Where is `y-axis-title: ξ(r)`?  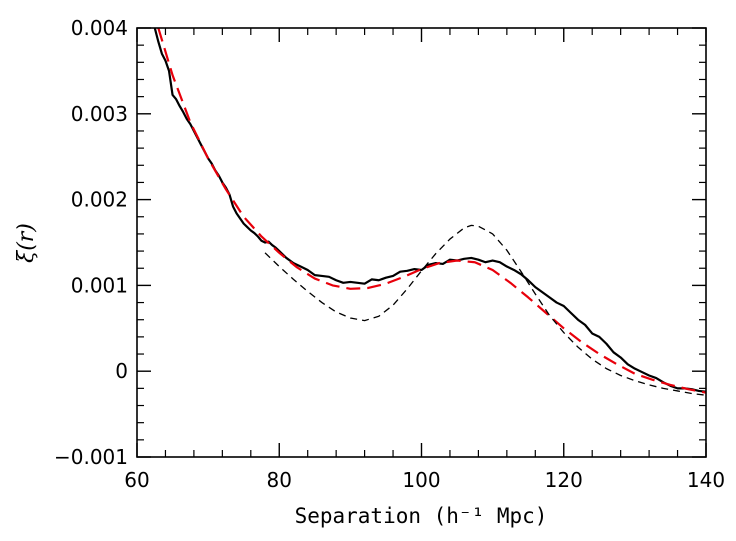 y-axis-title: ξ(r) is located at coordinates (26, 243).